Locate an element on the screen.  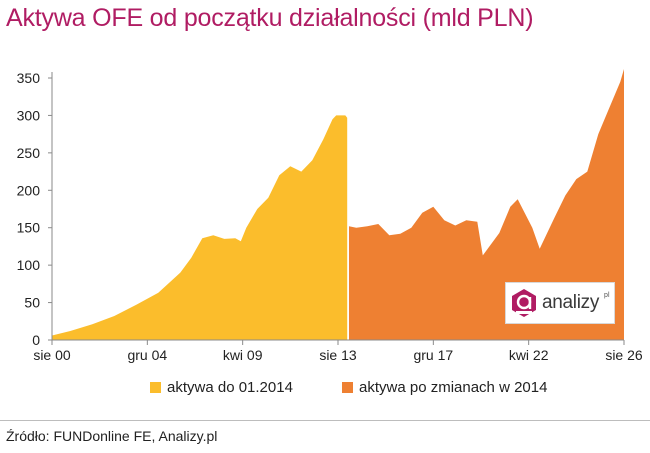
source-note: Źródło: FUNDonline FE, Analizy.pl is located at coordinates (112, 436).